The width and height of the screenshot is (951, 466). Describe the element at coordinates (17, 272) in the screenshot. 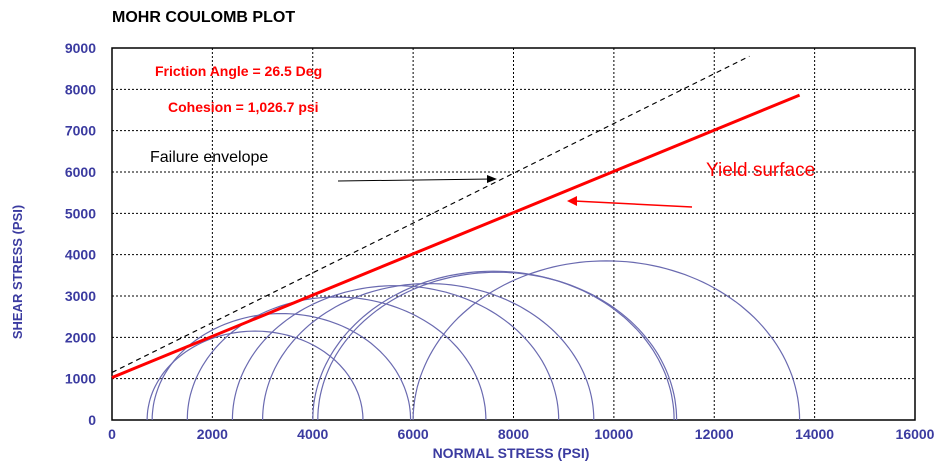

I see `y-axis-label: SHEAR STRESS (PSI)` at that location.